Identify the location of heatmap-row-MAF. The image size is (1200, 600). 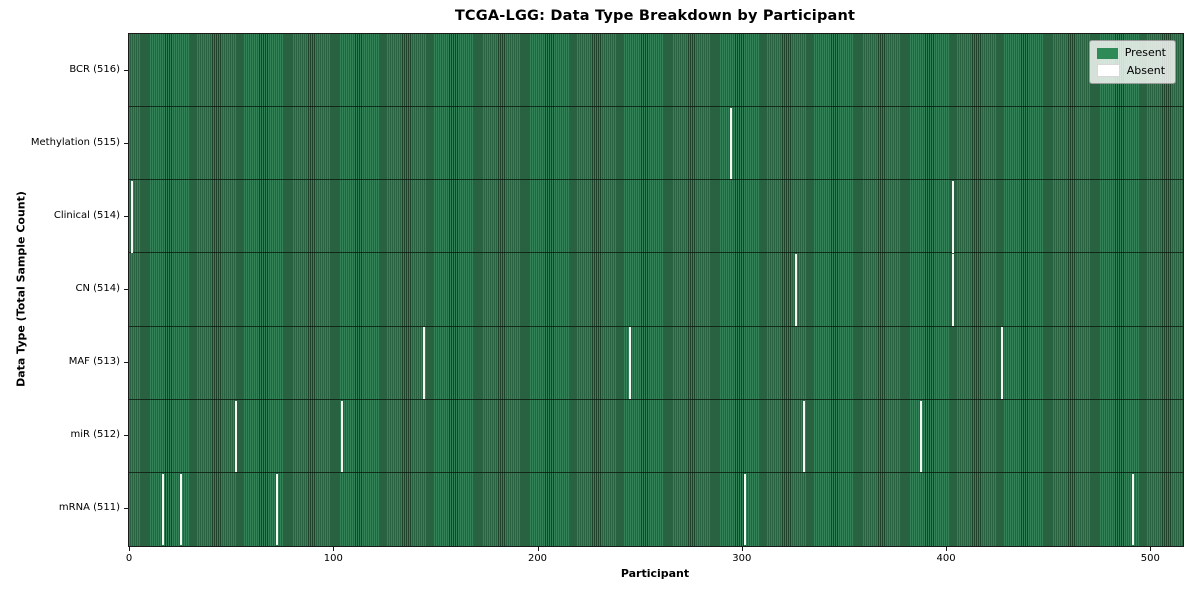
(656, 363).